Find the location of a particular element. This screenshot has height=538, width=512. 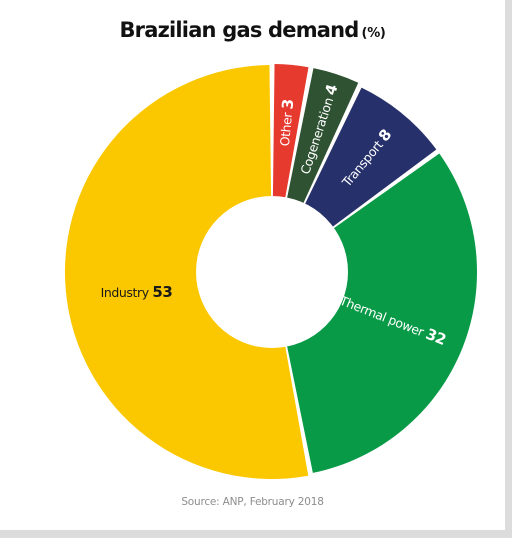

chart-title-text: Brazilian gas demand is located at coordinates (239, 30).